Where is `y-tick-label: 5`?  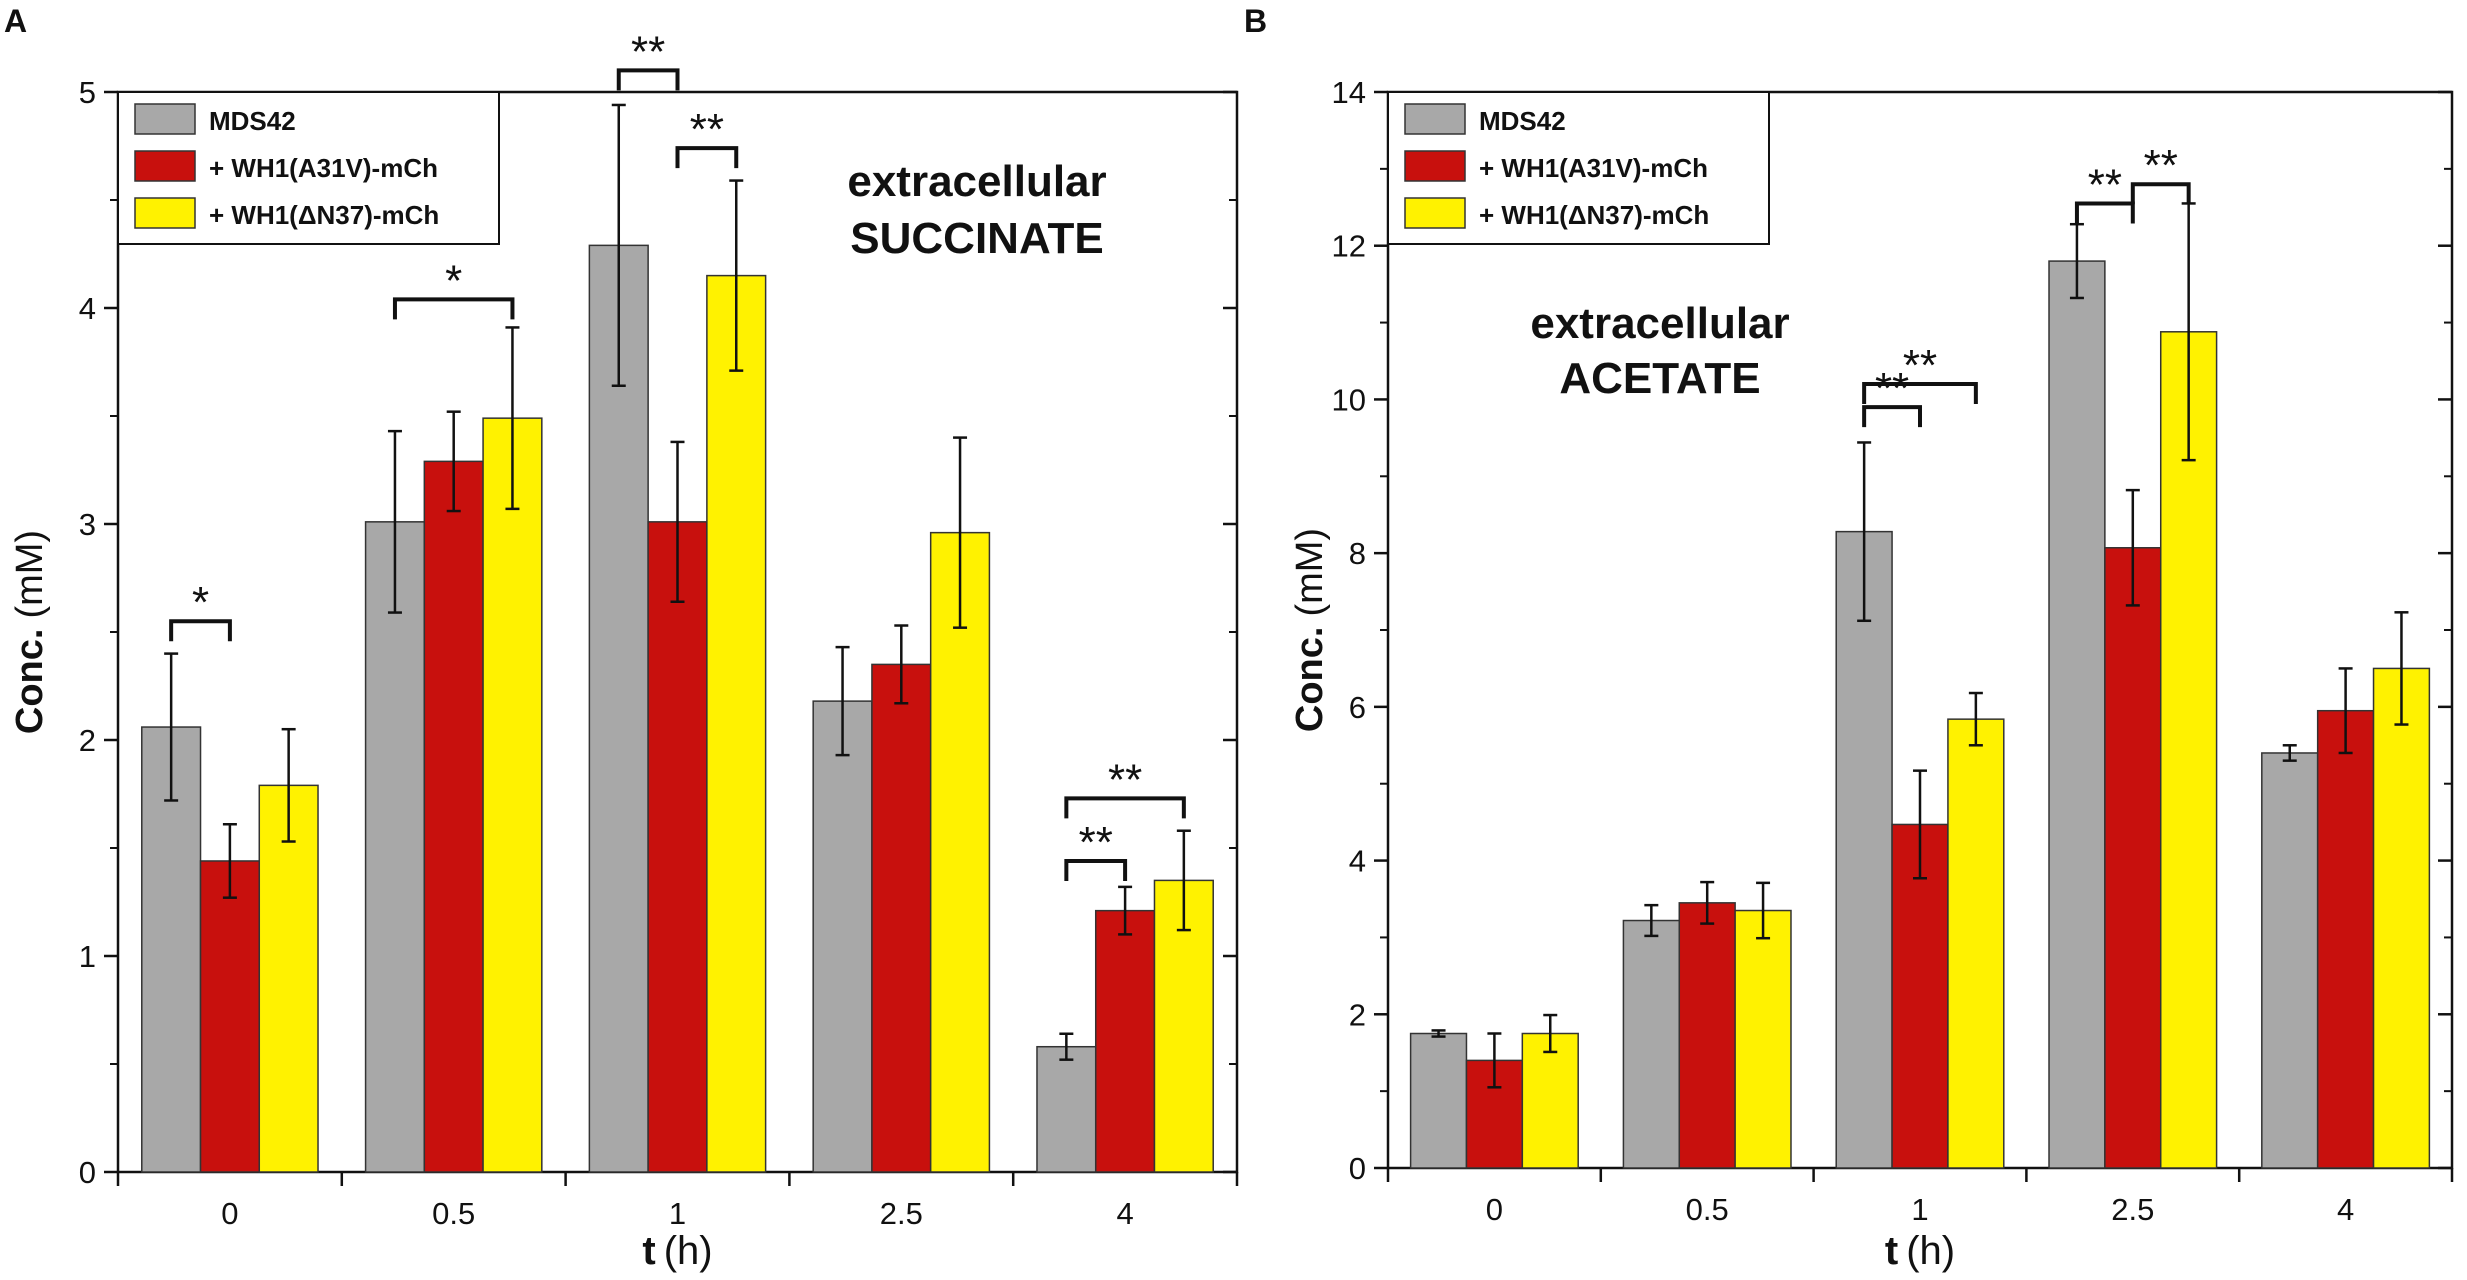
y-tick-label: 5 is located at coordinates (87, 92).